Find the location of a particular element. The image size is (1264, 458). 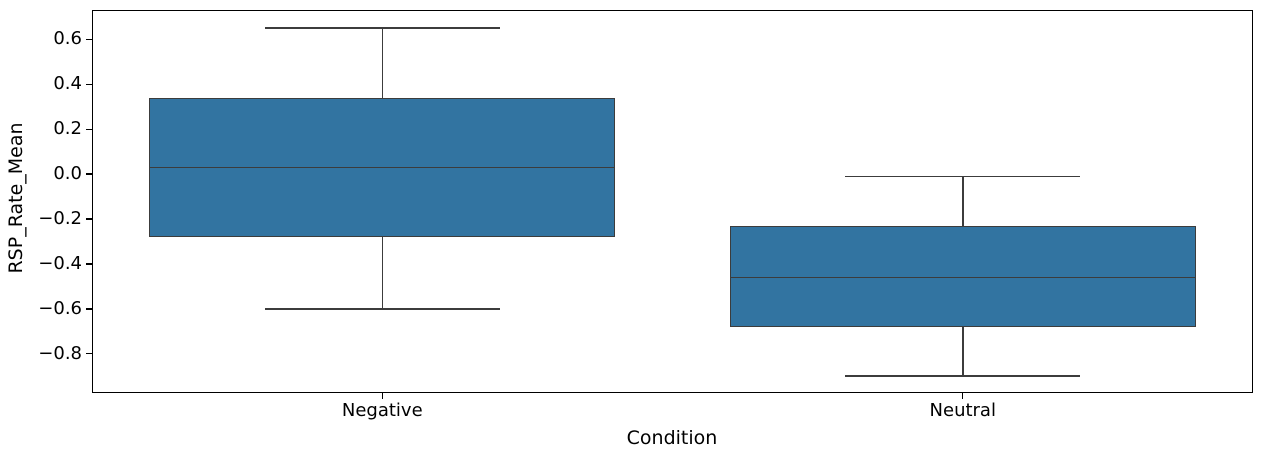

box-neutral is located at coordinates (962, 276).